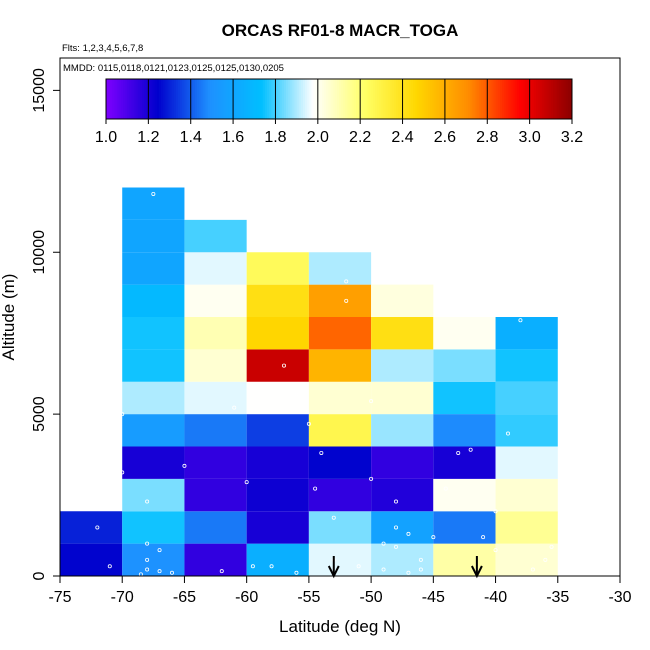  What do you see at coordinates (557, 597) in the screenshot?
I see `x-tick-label: -35` at bounding box center [557, 597].